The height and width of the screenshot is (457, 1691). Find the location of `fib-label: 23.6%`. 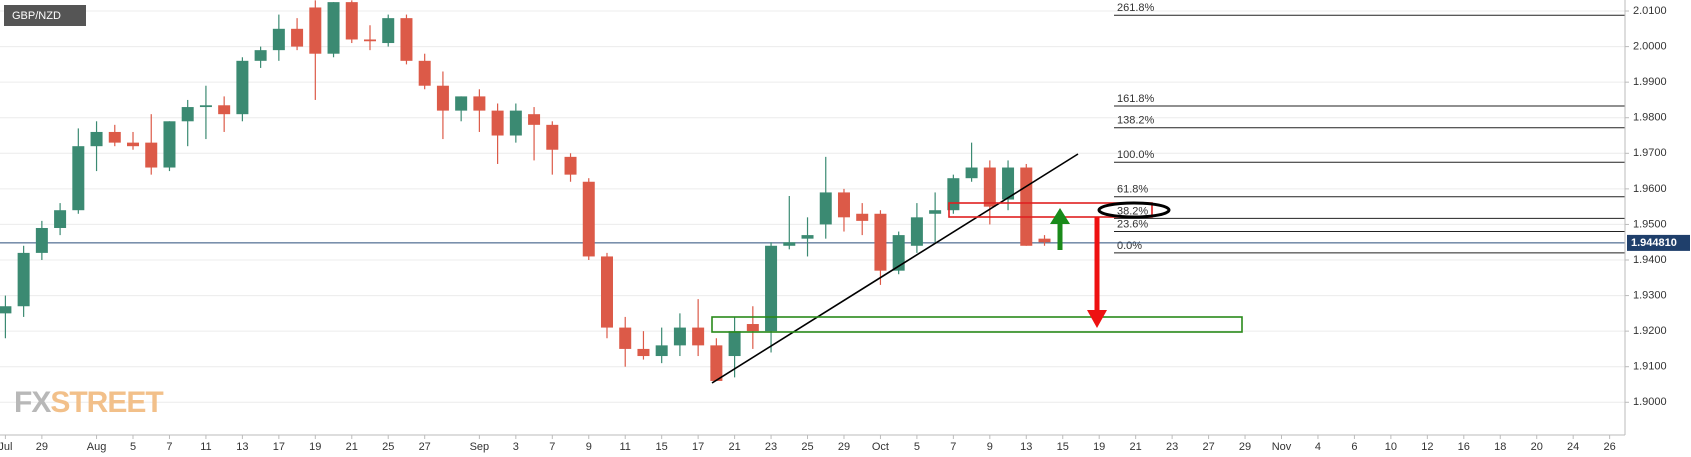

fib-label: 23.6% is located at coordinates (1132, 224).